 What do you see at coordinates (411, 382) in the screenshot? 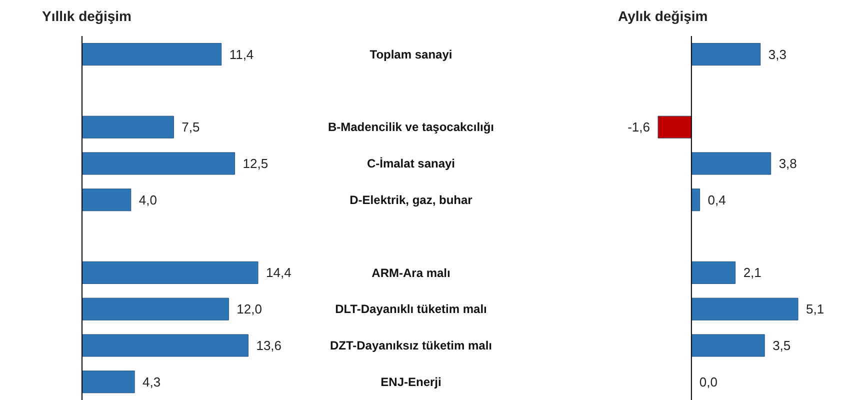
I see `y-tick-label: ENJ-Enerji` at bounding box center [411, 382].